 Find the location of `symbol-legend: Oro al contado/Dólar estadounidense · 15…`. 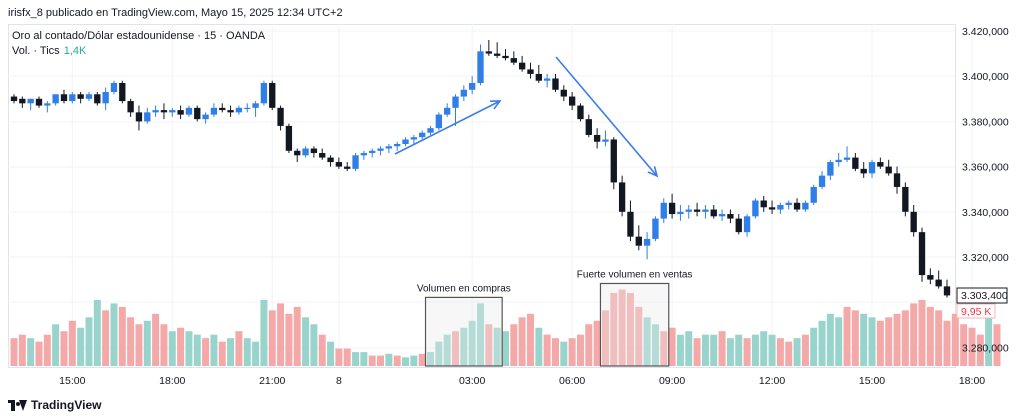

symbol-legend: Oro al contado/Dólar estadounidense · 15… is located at coordinates (139, 36).